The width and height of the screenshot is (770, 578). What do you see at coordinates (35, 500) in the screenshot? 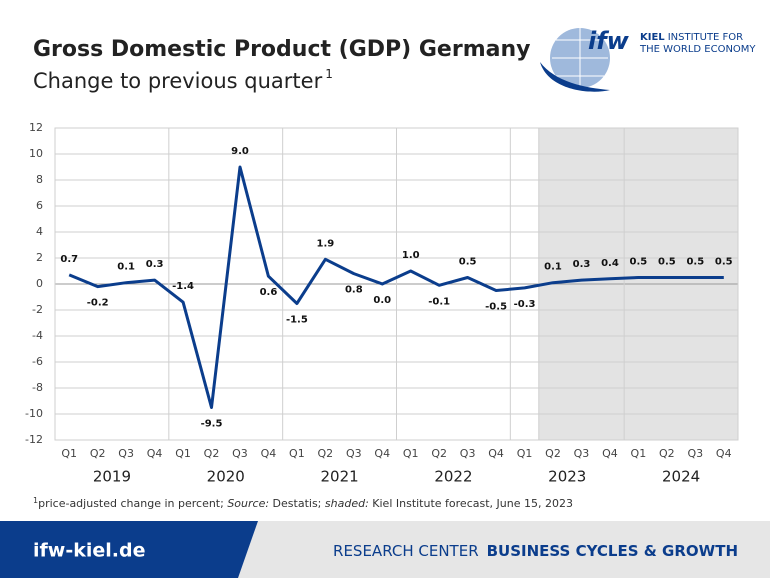
I see `footnote-mark: 1` at bounding box center [35, 500].